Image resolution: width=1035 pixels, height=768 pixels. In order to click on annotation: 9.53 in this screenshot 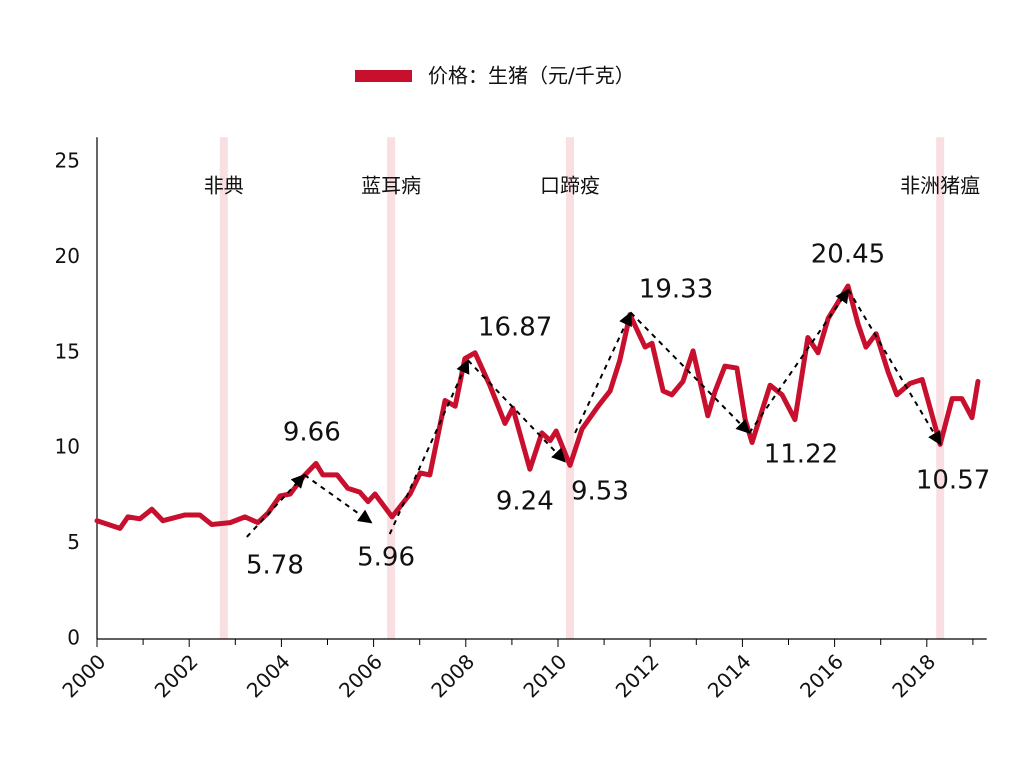, I will do `click(600, 492)`.